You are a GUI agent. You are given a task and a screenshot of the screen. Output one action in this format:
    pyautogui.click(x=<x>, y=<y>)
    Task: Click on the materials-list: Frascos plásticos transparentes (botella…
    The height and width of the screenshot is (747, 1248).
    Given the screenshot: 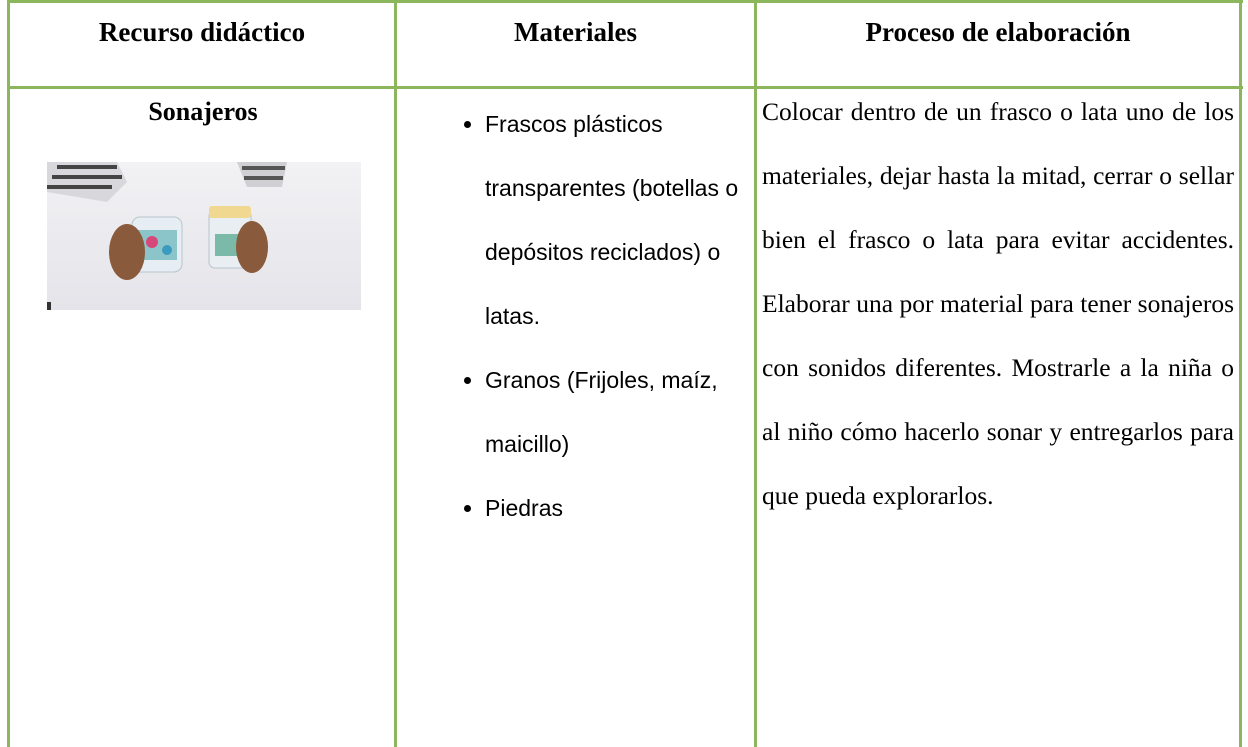 What is the action you would take?
    pyautogui.click(x=596, y=316)
    